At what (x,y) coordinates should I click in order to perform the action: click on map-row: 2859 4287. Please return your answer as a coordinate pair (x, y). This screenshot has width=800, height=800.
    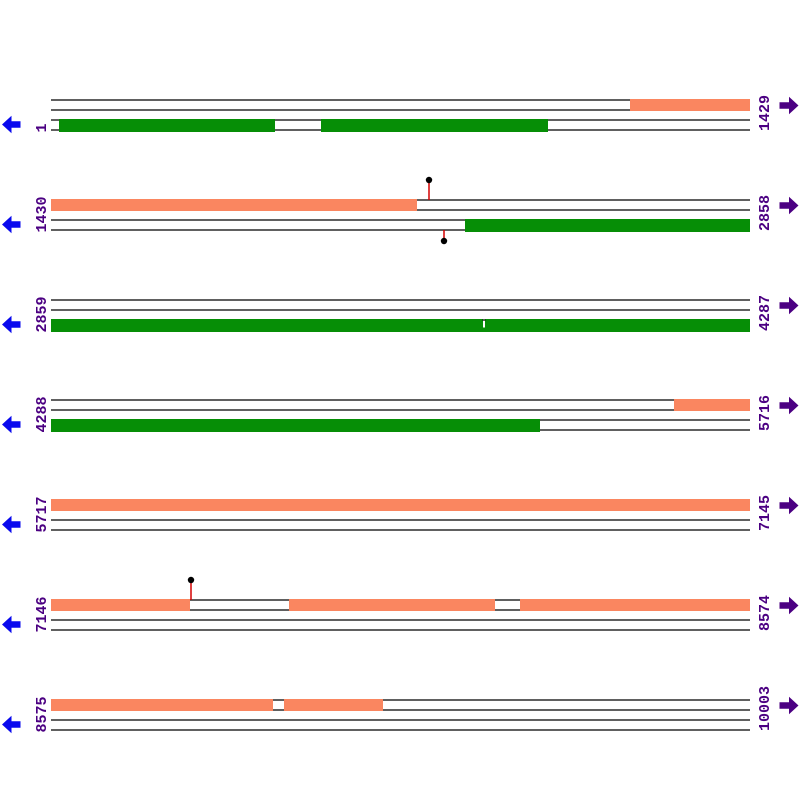
    Looking at the image, I should click on (400, 314).